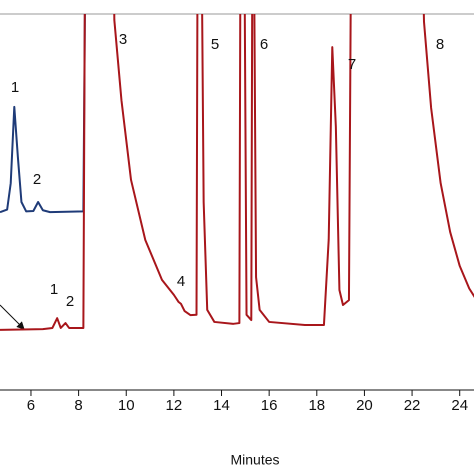 The width and height of the screenshot is (474, 474). What do you see at coordinates (440, 44) in the screenshot?
I see `peak-label: 8` at bounding box center [440, 44].